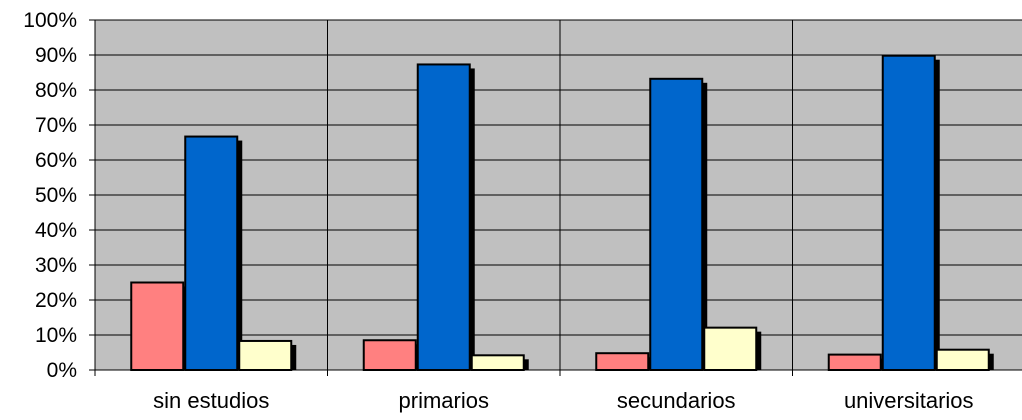 The width and height of the screenshot is (1022, 420). Describe the element at coordinates (444, 400) in the screenshot. I see `category-label: primarios` at that location.